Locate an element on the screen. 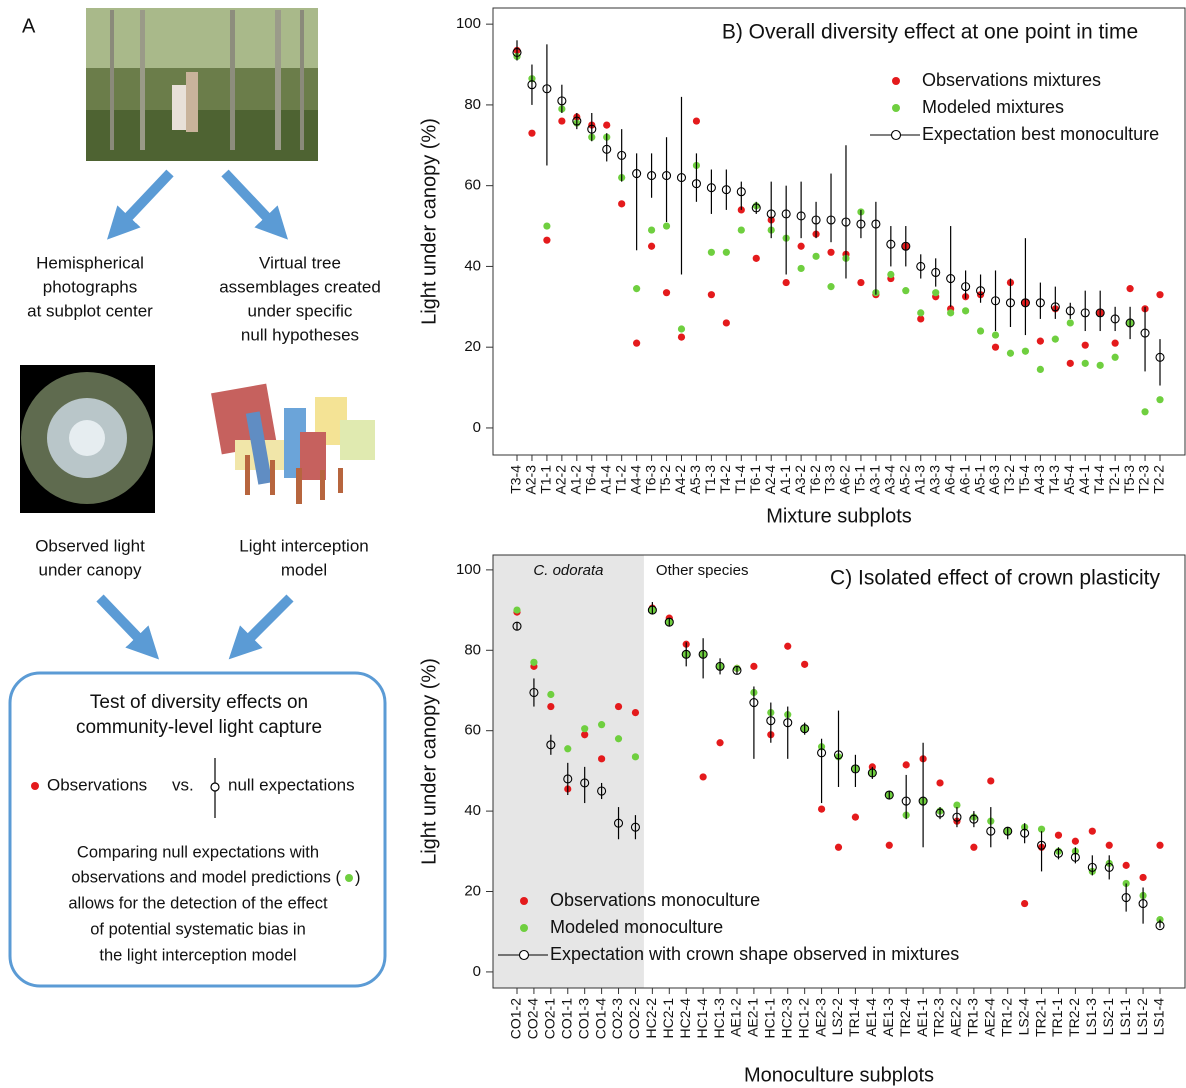  x-tick-label: TR1-2 is located at coordinates (1006, 1017).